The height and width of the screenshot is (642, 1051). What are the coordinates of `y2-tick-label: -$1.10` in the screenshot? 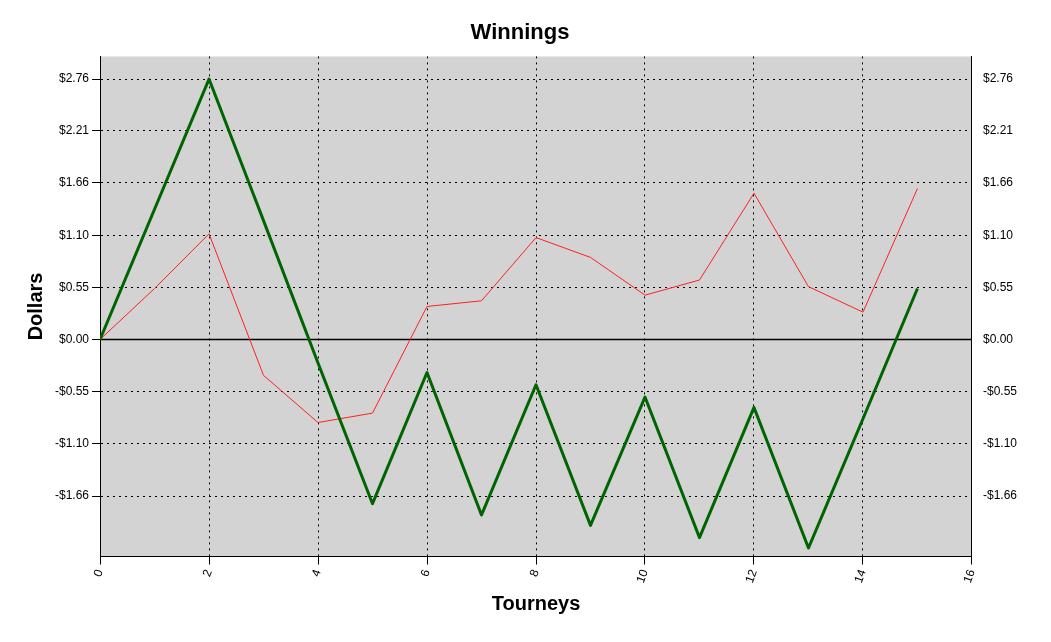 It's located at (1000, 442).